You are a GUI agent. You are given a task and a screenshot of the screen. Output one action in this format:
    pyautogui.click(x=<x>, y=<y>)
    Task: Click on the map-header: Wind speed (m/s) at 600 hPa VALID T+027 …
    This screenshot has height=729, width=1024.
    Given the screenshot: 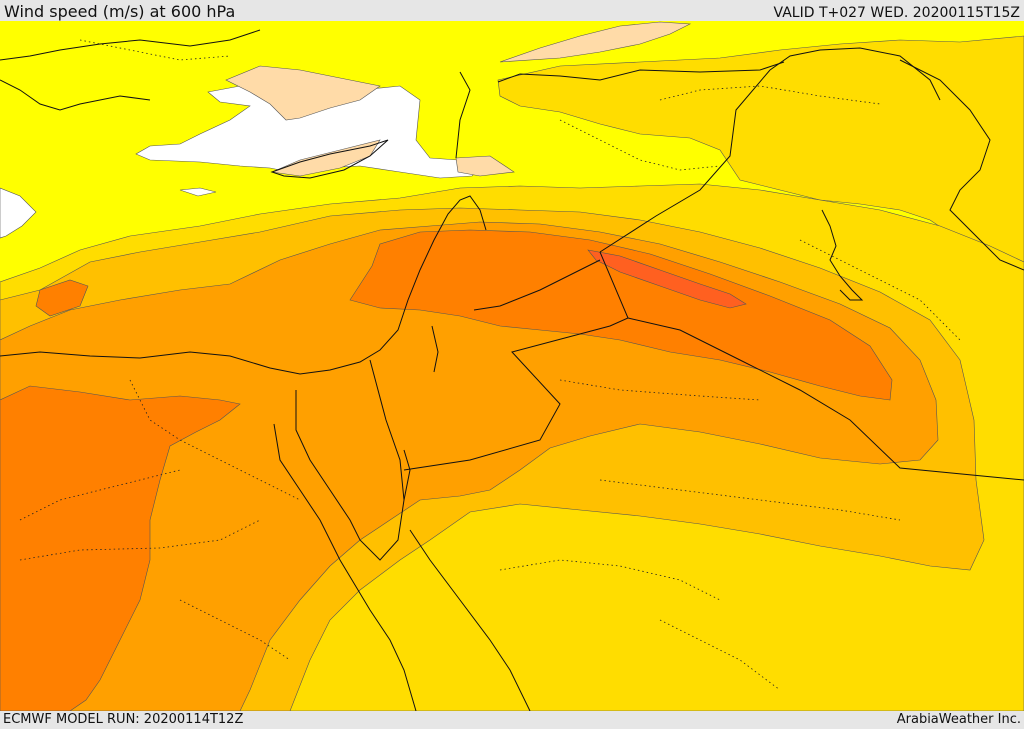 What is the action you would take?
    pyautogui.click(x=512, y=10)
    